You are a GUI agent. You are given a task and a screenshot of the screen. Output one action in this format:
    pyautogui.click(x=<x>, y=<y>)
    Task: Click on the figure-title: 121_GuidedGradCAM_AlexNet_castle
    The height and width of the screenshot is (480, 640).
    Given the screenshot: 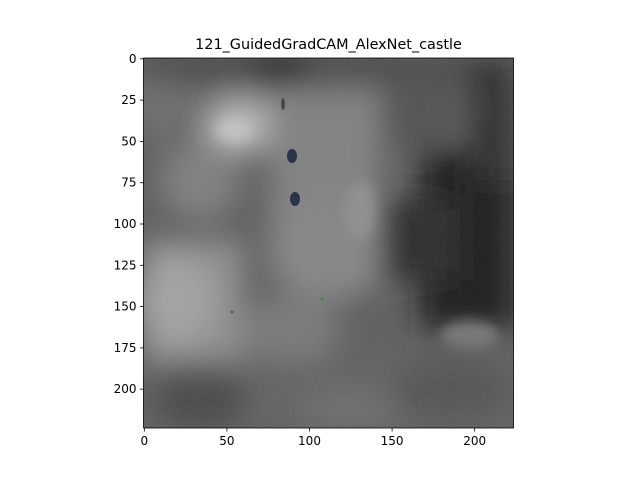 What is the action you would take?
    pyautogui.click(x=328, y=45)
    